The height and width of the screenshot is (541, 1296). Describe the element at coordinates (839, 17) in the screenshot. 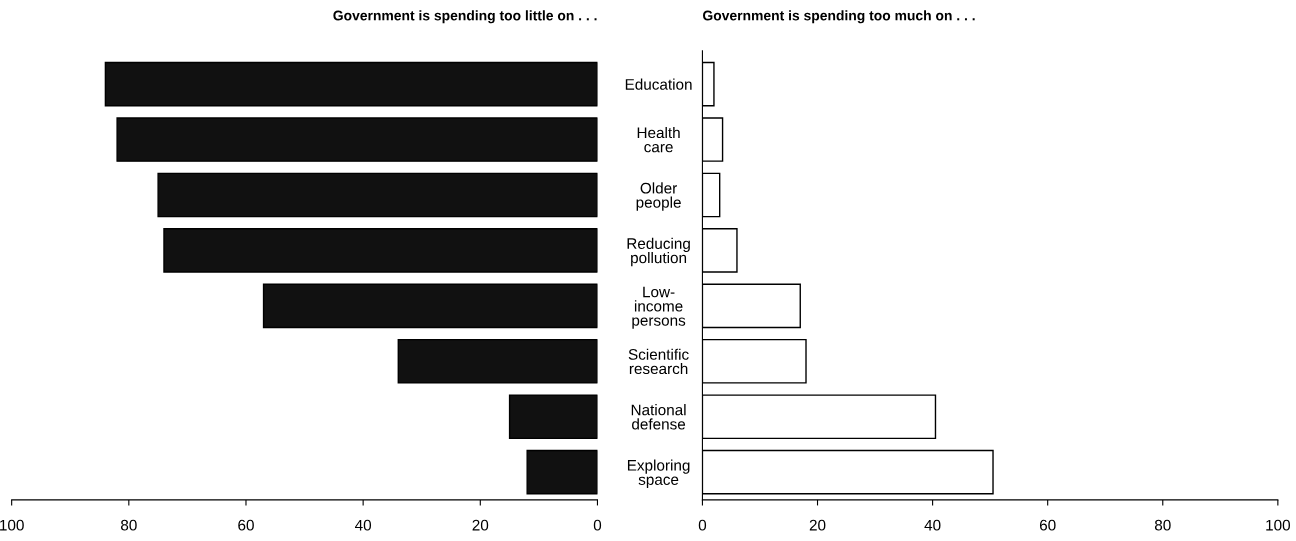

I see `chart-title: Government is spending too much on . . .` at that location.